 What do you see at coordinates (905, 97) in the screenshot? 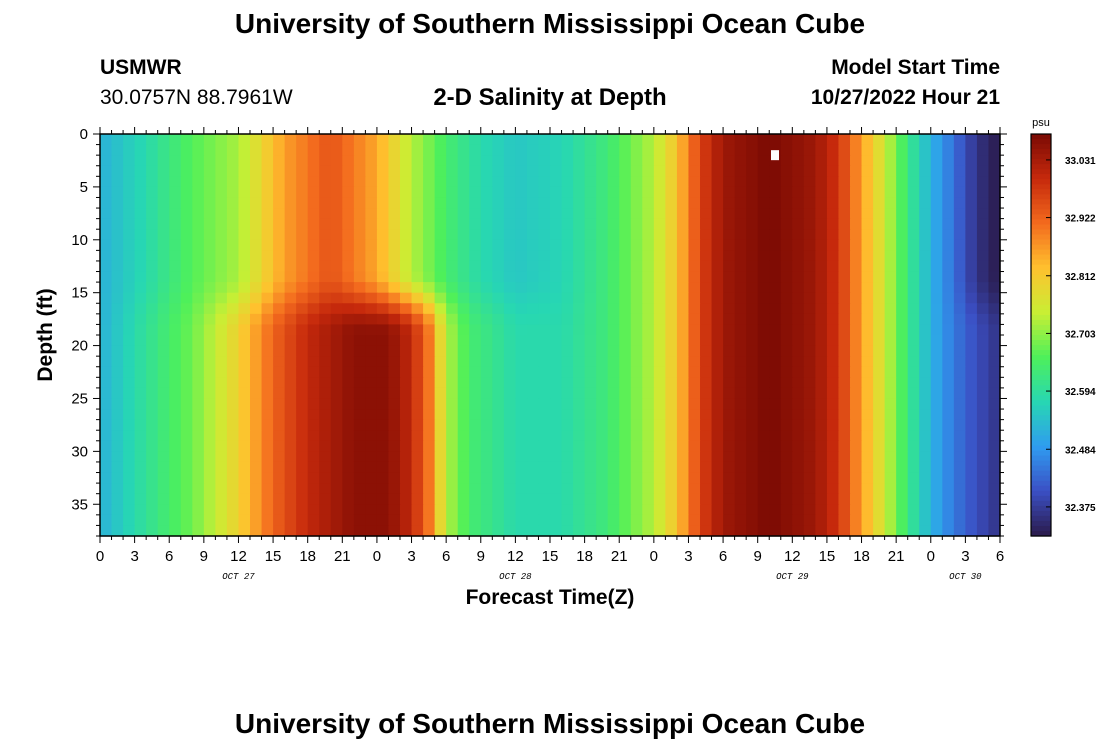
I see `model-start-value: 10/27/2022 Hour 21` at bounding box center [905, 97].